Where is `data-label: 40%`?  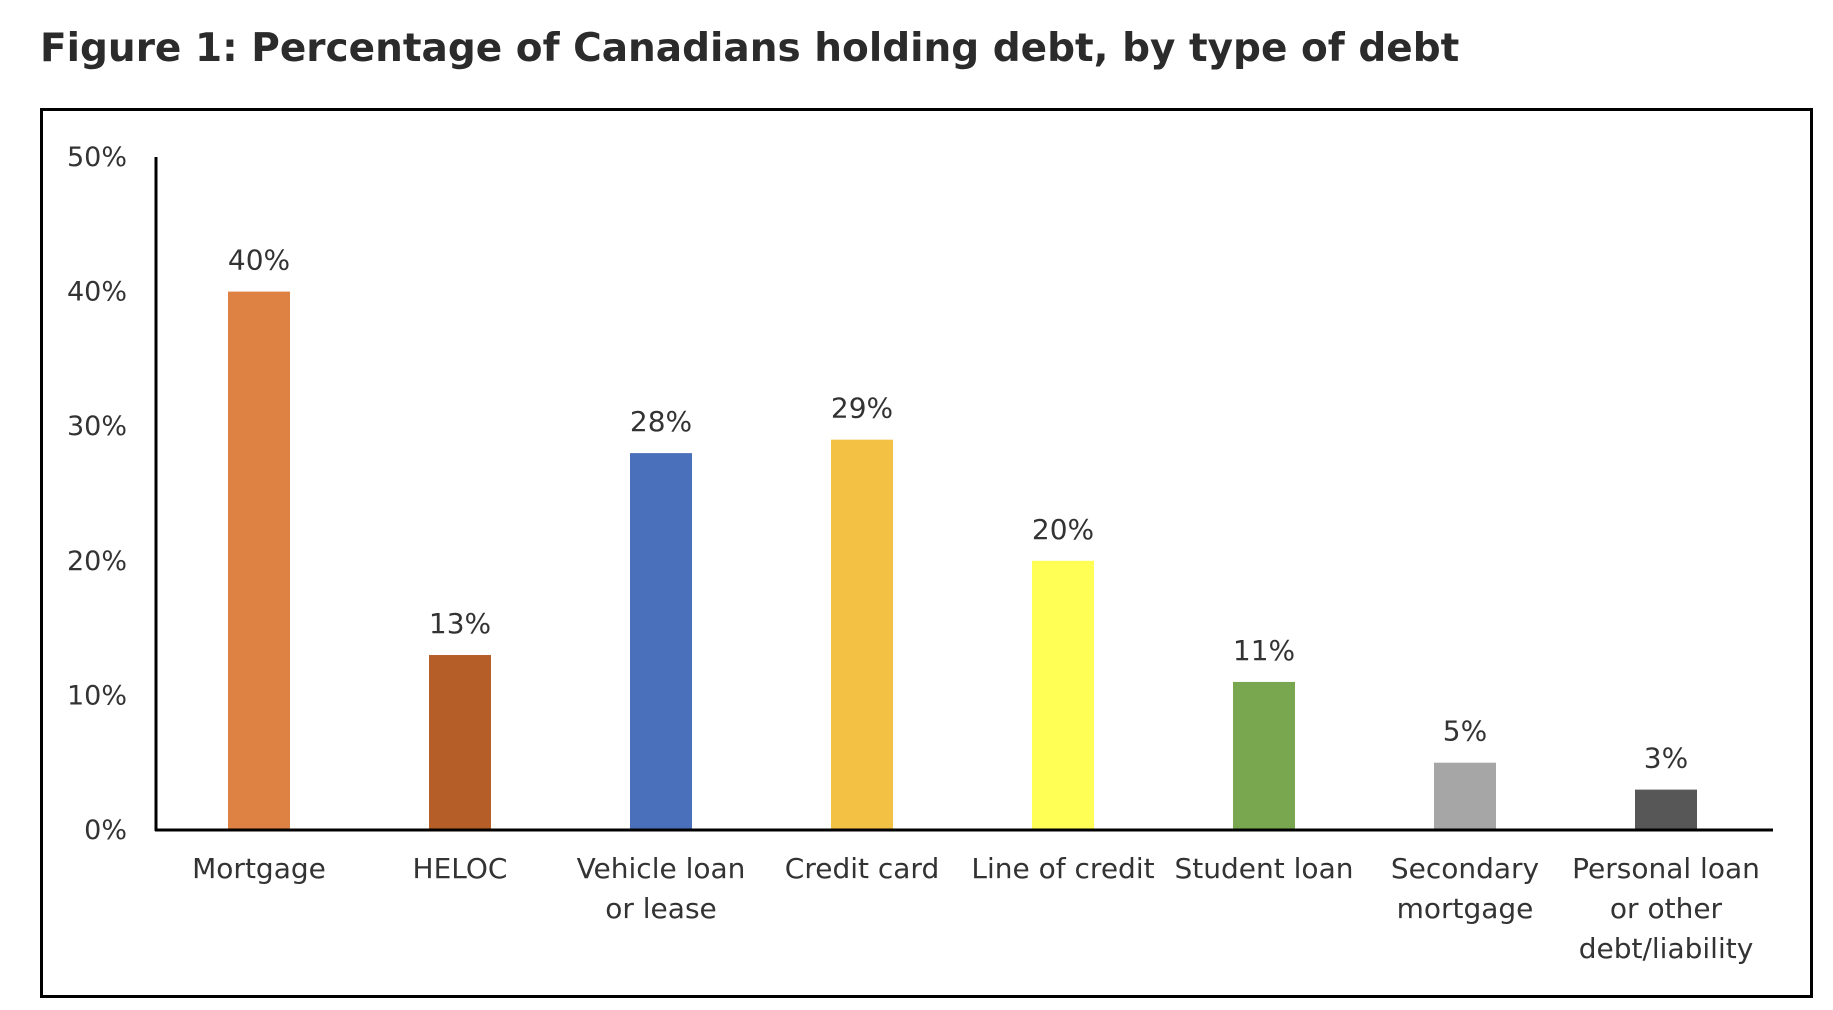 data-label: 40% is located at coordinates (259, 260).